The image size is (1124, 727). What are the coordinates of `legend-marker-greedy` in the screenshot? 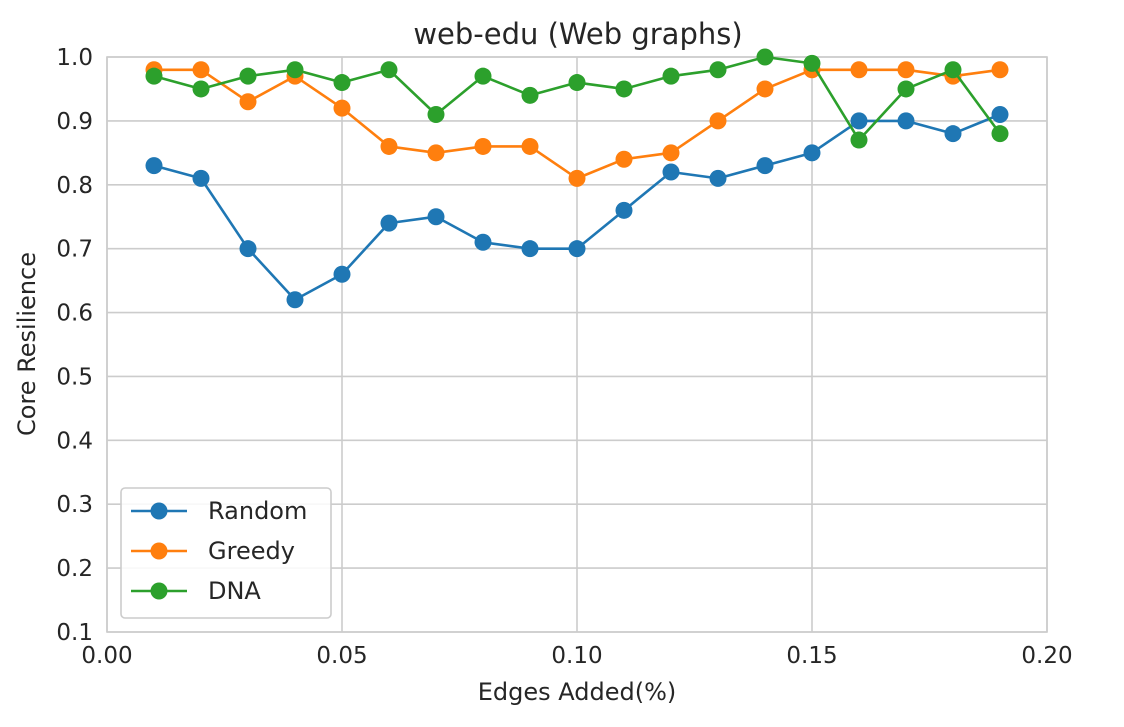 It's located at (159, 551).